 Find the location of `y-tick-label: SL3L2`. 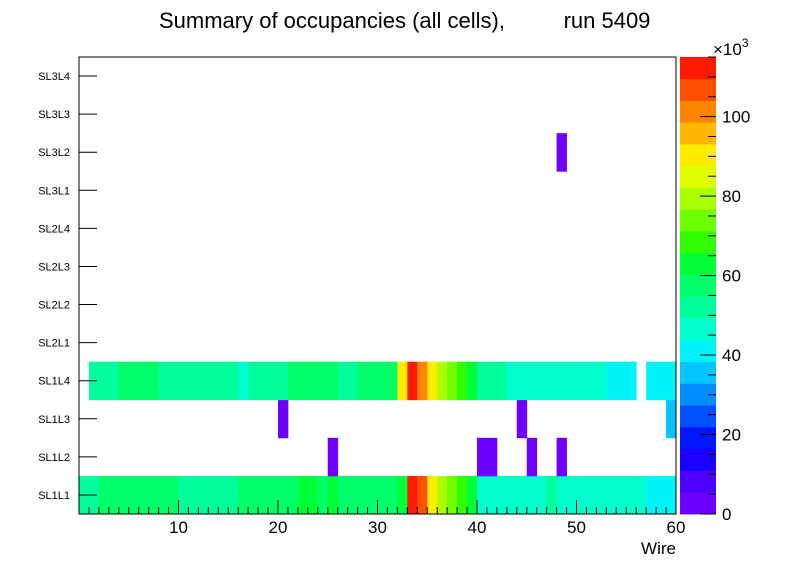

y-tick-label: SL3L2 is located at coordinates (54, 153).